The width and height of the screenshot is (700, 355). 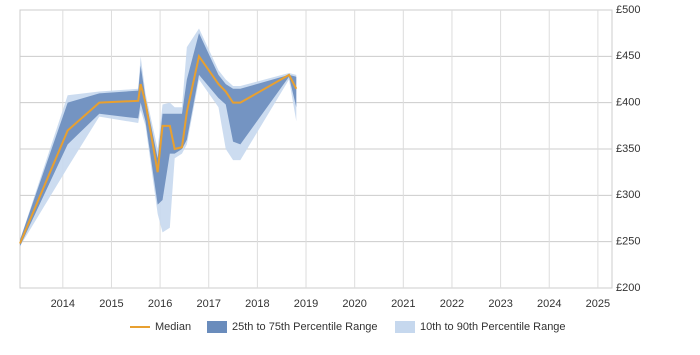 What do you see at coordinates (628, 149) in the screenshot?
I see `y-tick-label: £350` at bounding box center [628, 149].